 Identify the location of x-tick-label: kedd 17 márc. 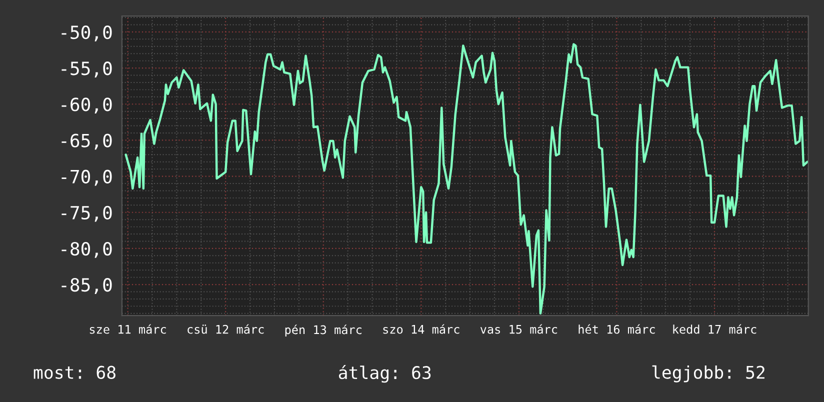
(714, 329).